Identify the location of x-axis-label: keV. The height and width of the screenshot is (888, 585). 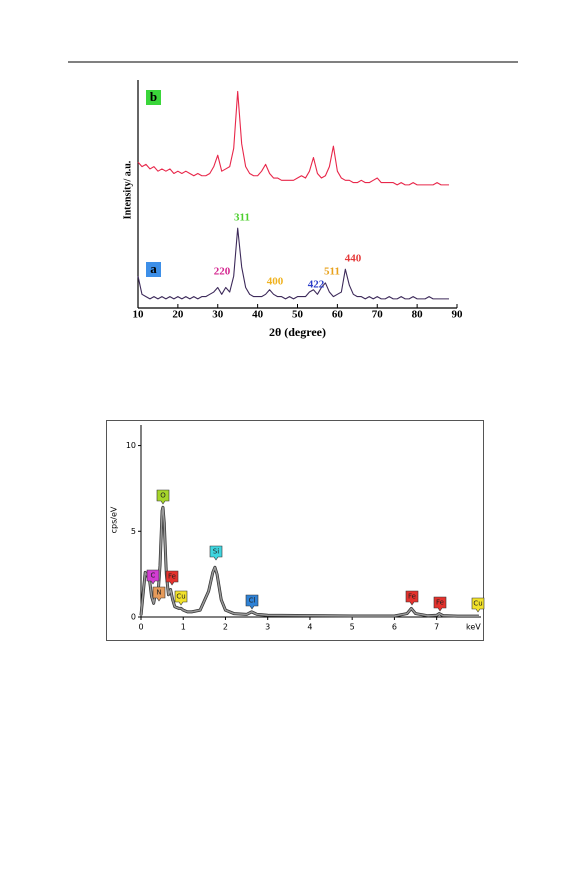
(473, 627).